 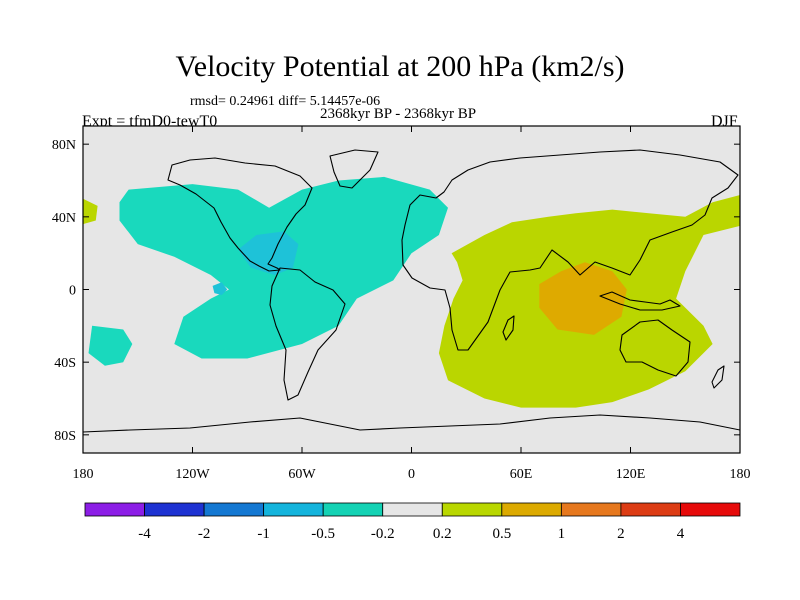 I want to click on y-tick-label: 40N, so click(x=64, y=218).